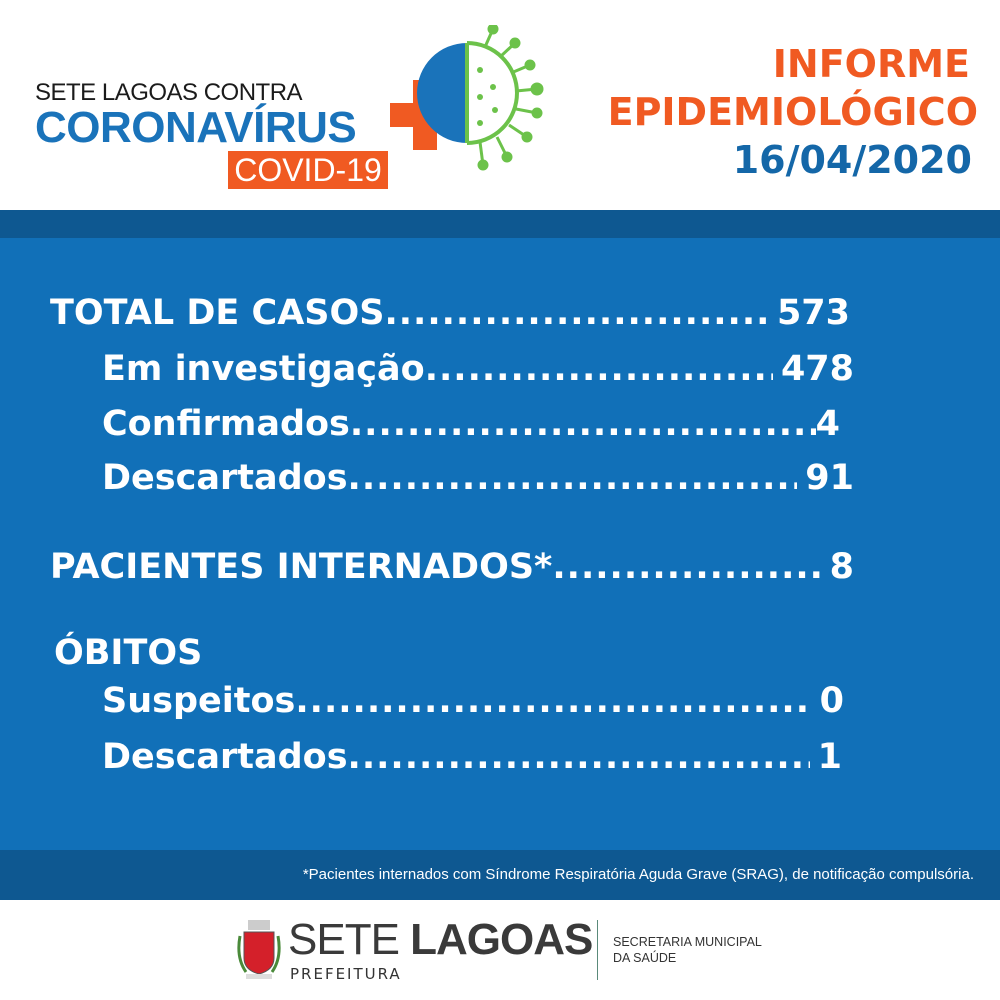 The width and height of the screenshot is (1000, 1000). Describe the element at coordinates (199, 701) in the screenshot. I see `stat-label: Suspeitos` at that location.